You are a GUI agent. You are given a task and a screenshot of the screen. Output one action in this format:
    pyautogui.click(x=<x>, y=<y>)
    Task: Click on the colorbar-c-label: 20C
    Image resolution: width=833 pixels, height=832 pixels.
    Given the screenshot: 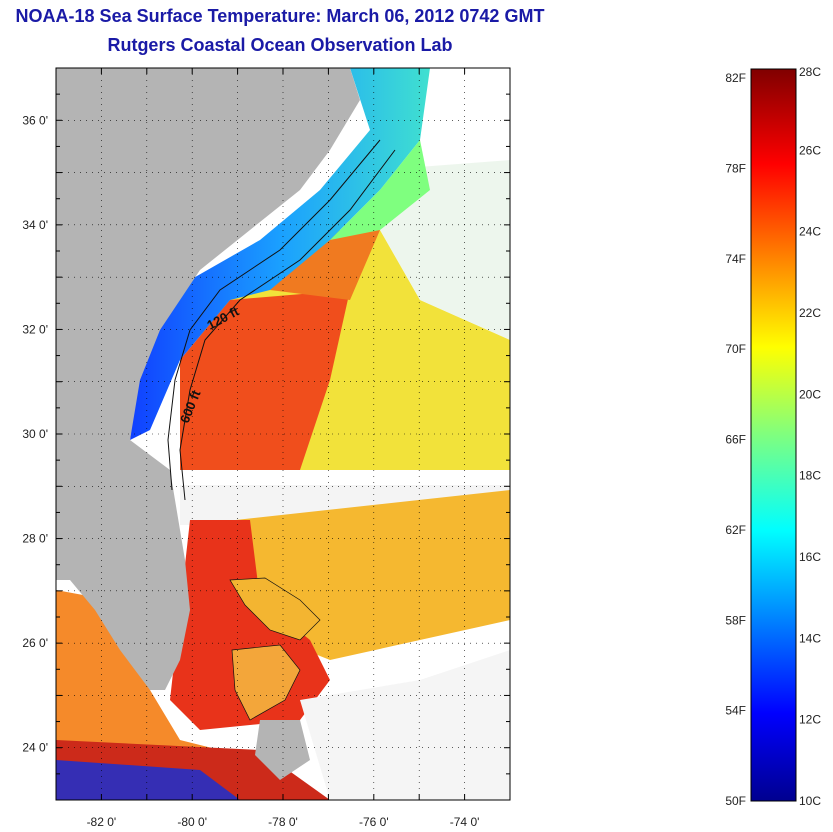 What is the action you would take?
    pyautogui.click(x=810, y=394)
    